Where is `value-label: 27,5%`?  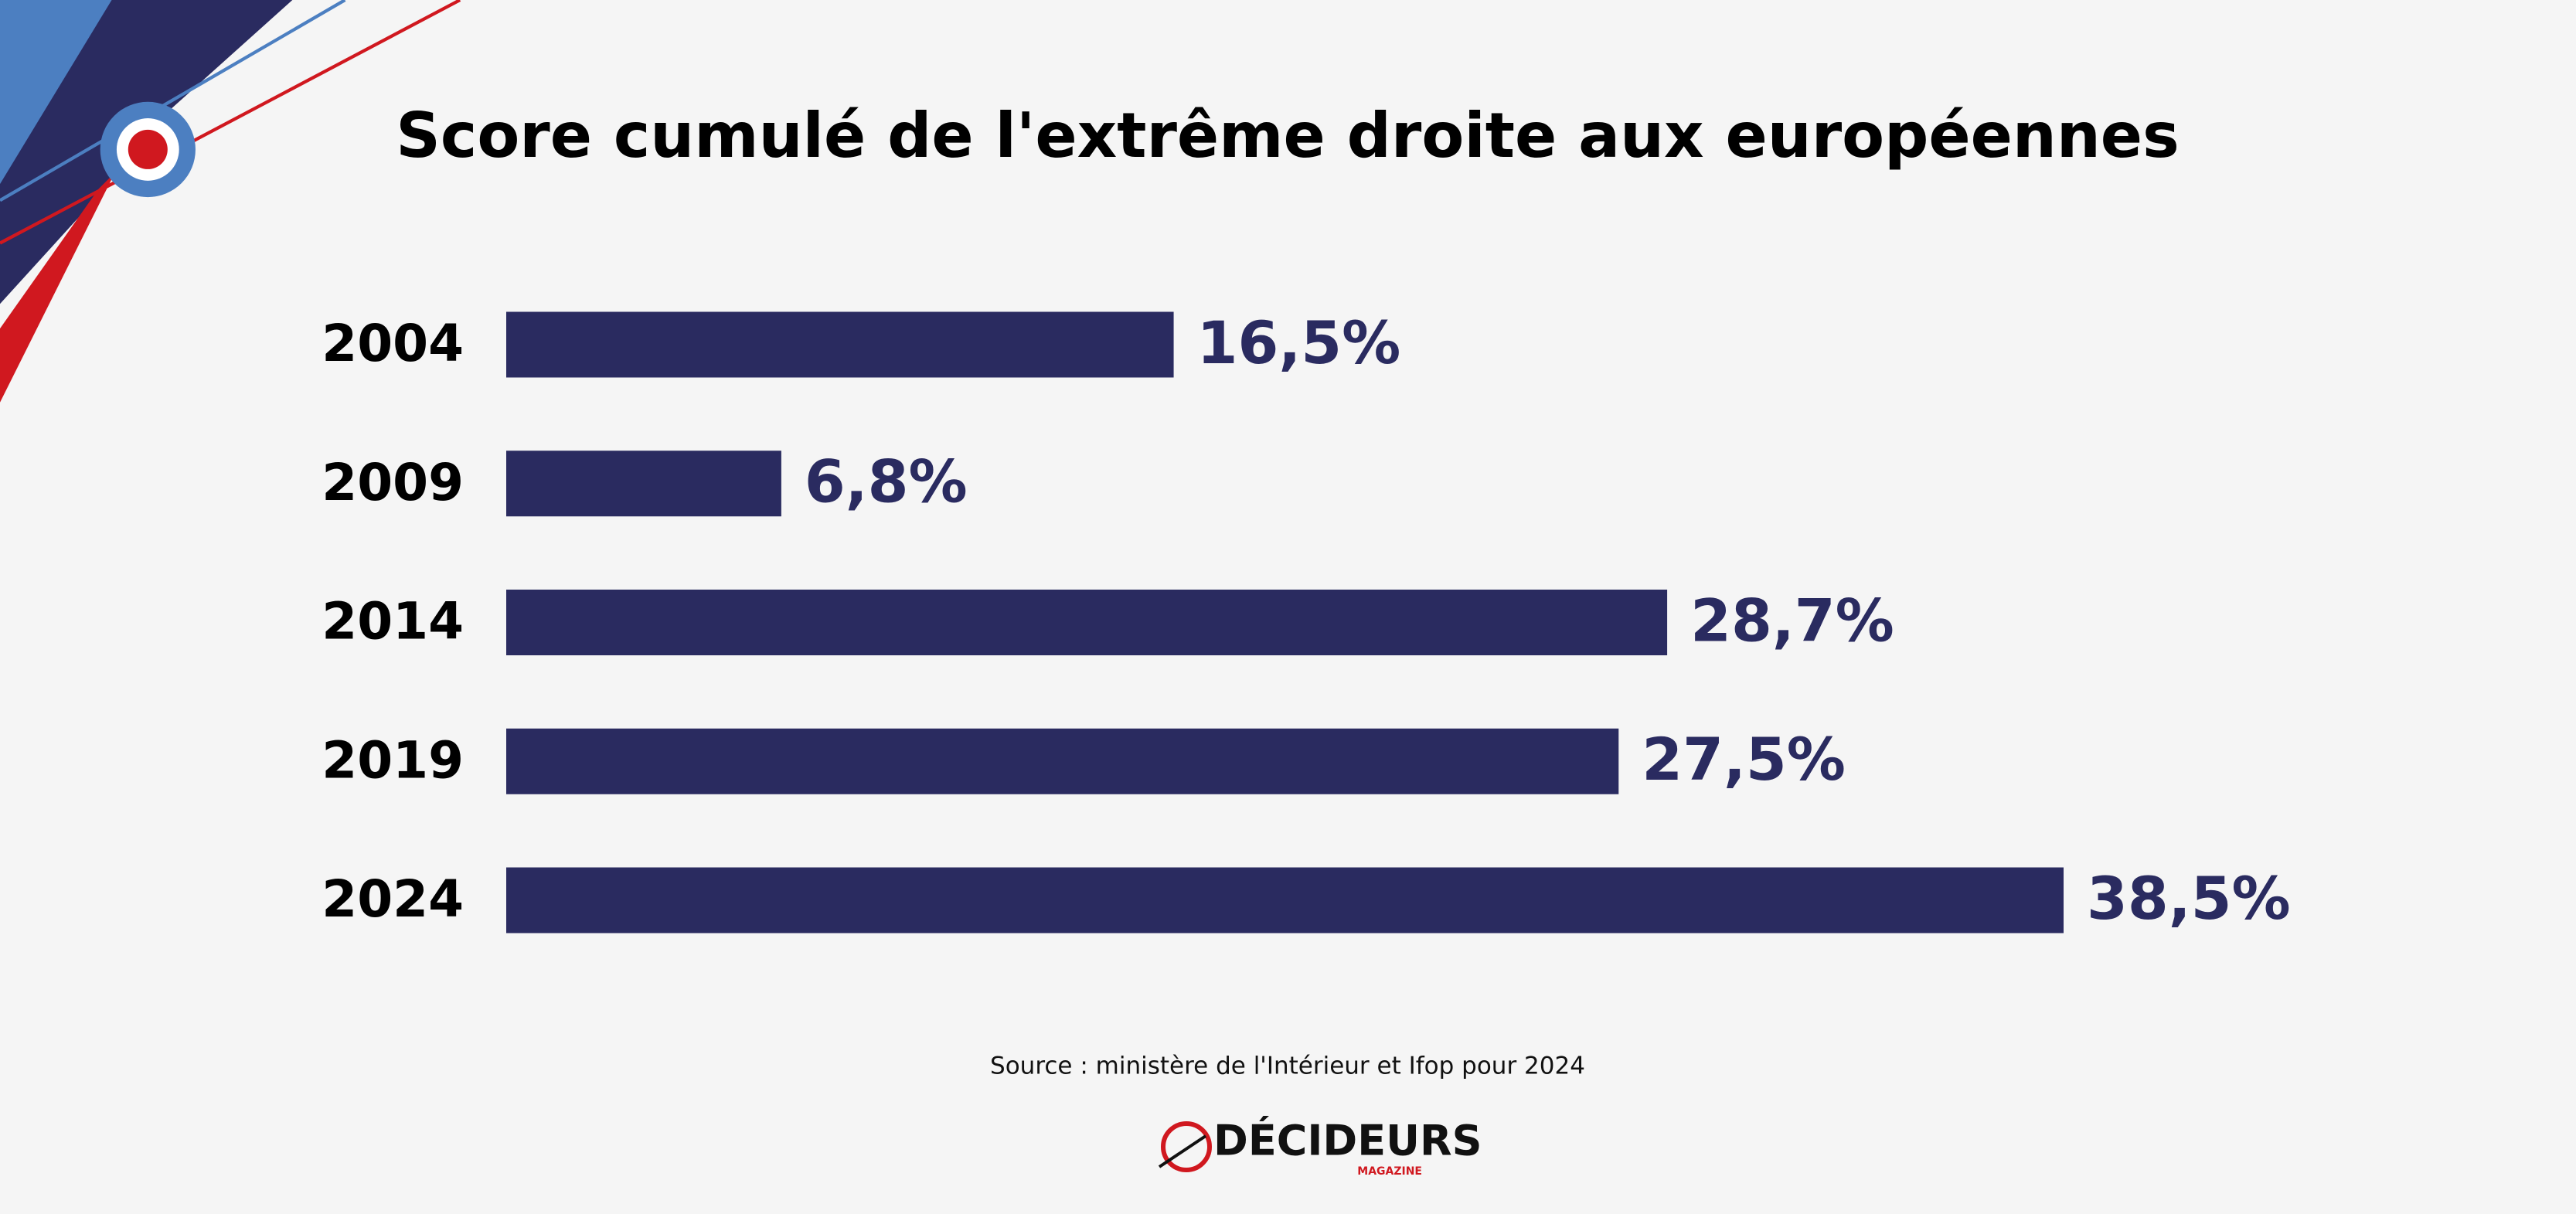
value-label: 27,5% is located at coordinates (1744, 759).